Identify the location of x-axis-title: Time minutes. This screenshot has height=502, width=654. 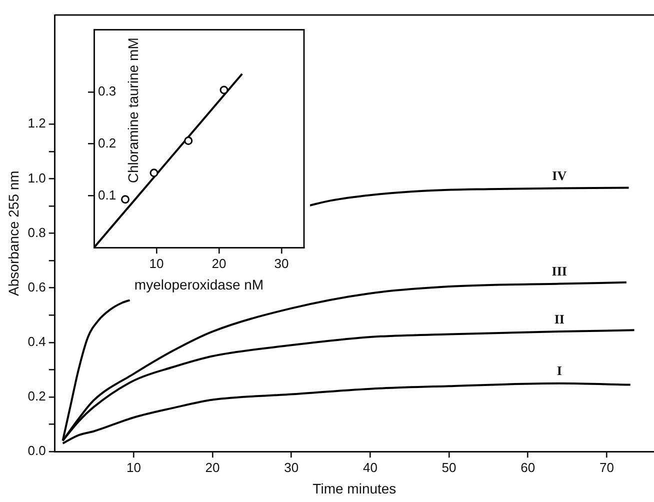
(354, 488).